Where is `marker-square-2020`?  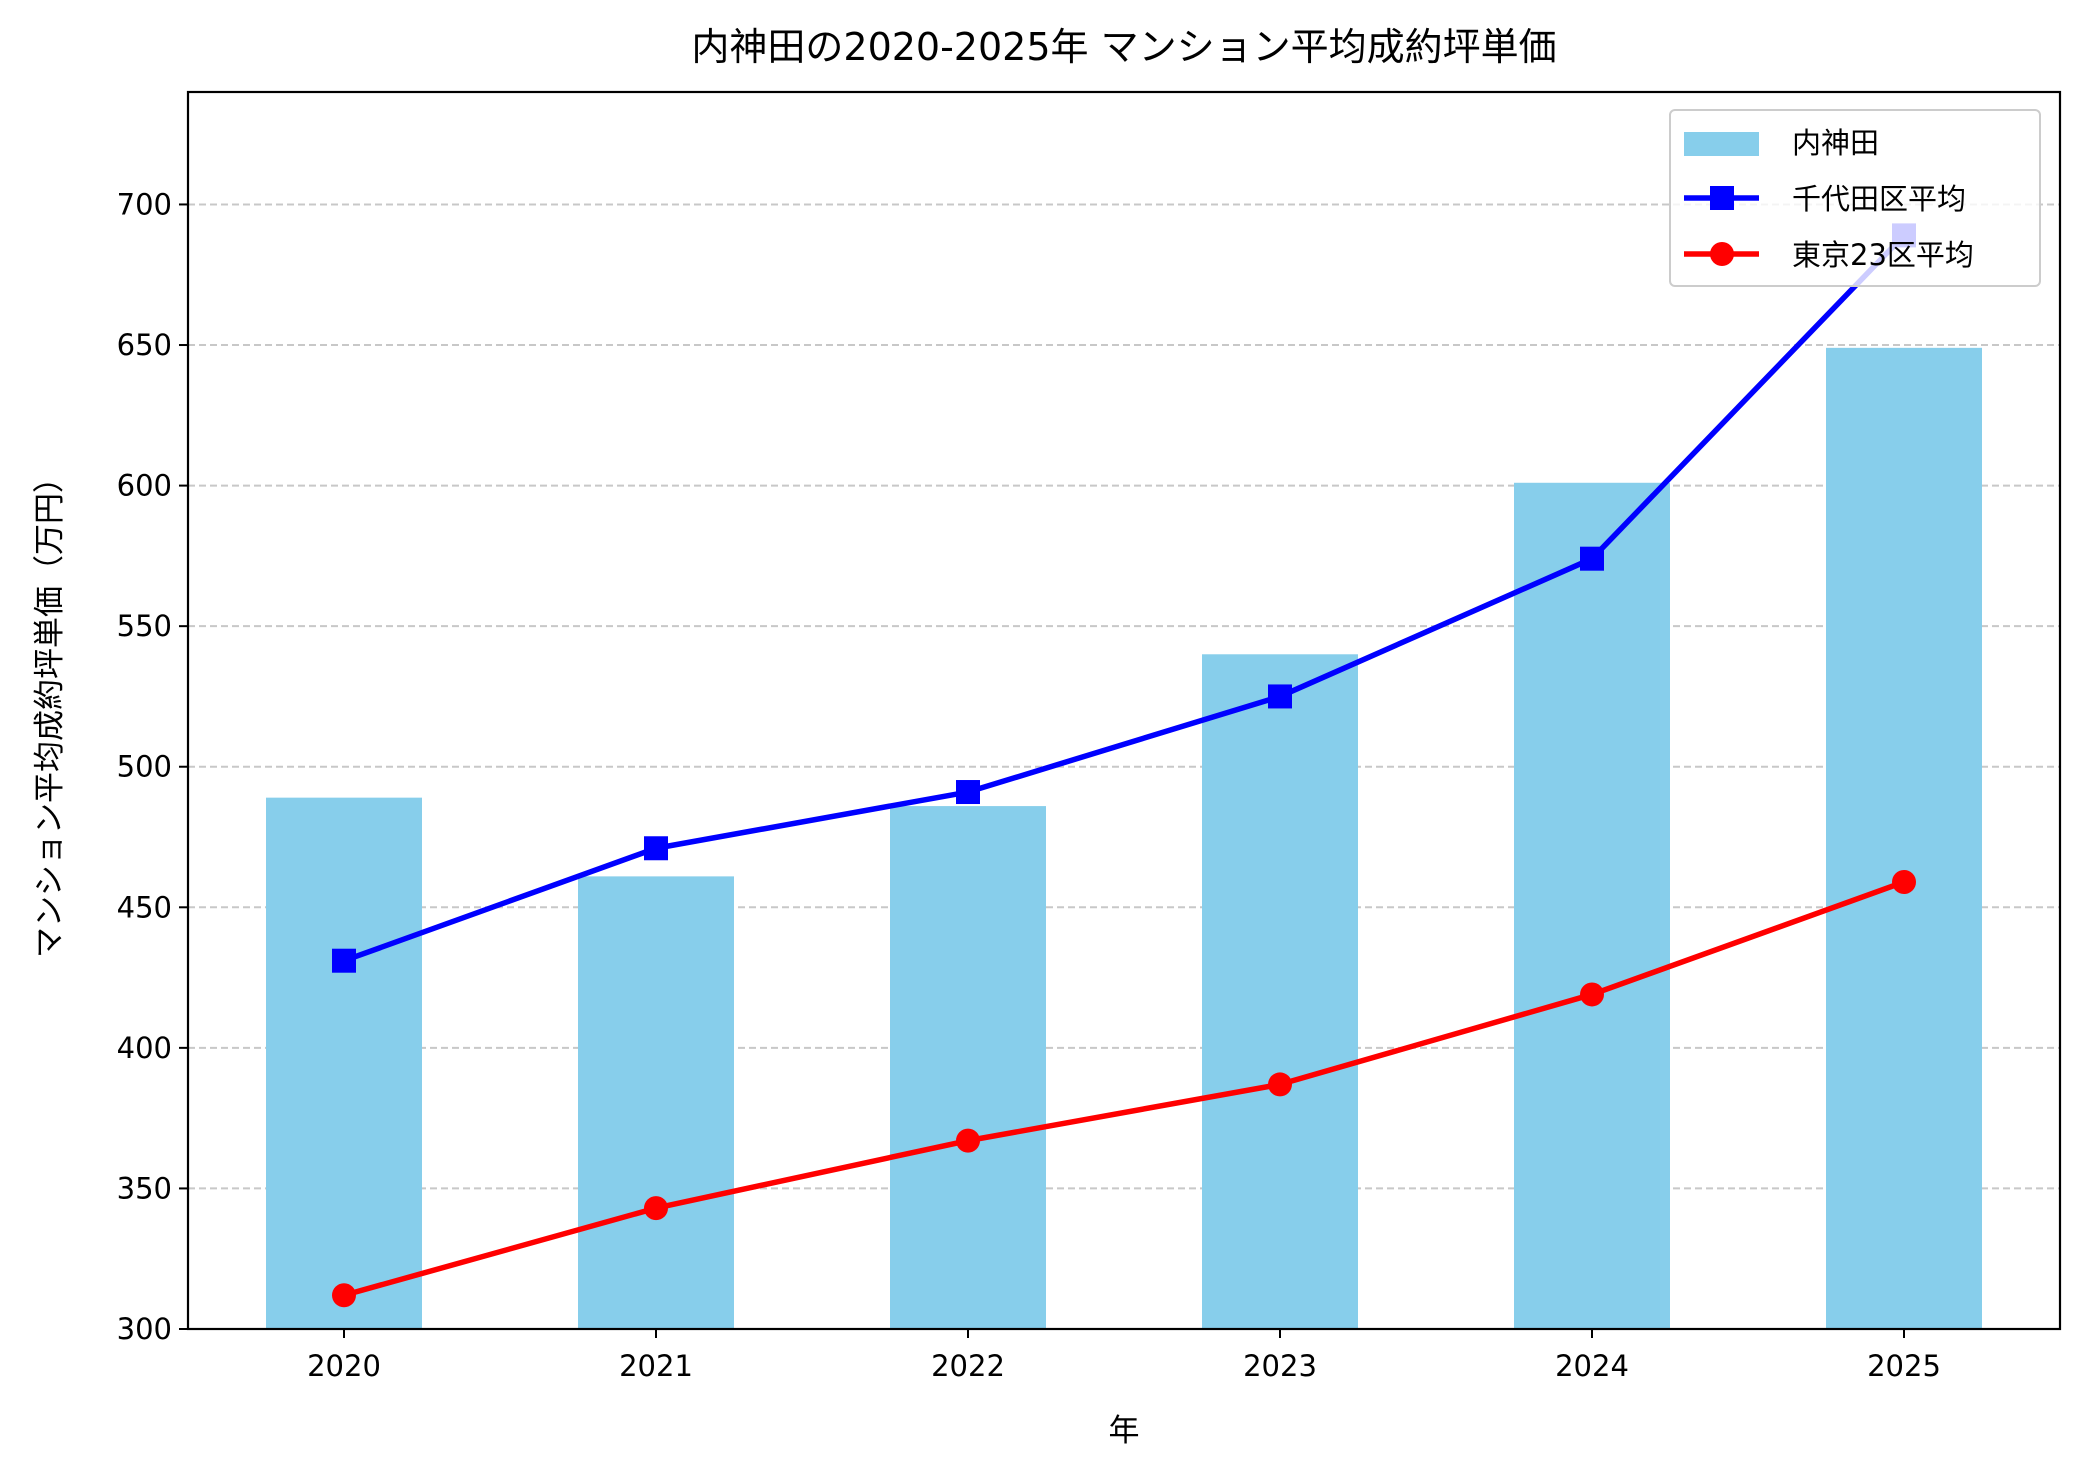
marker-square-2020 is located at coordinates (344, 960).